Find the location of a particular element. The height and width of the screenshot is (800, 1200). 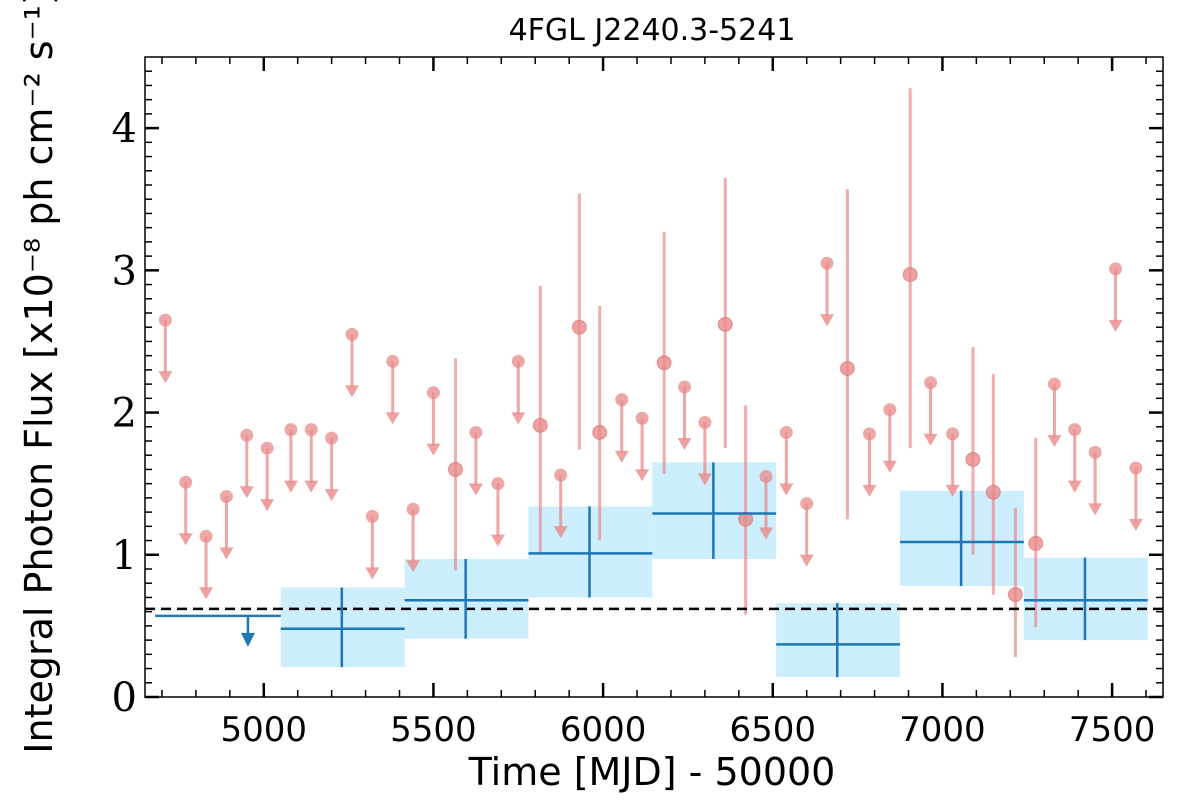

x-tick-labels: 5000 5500 6000 6500 7000 7500 is located at coordinates (688, 730).